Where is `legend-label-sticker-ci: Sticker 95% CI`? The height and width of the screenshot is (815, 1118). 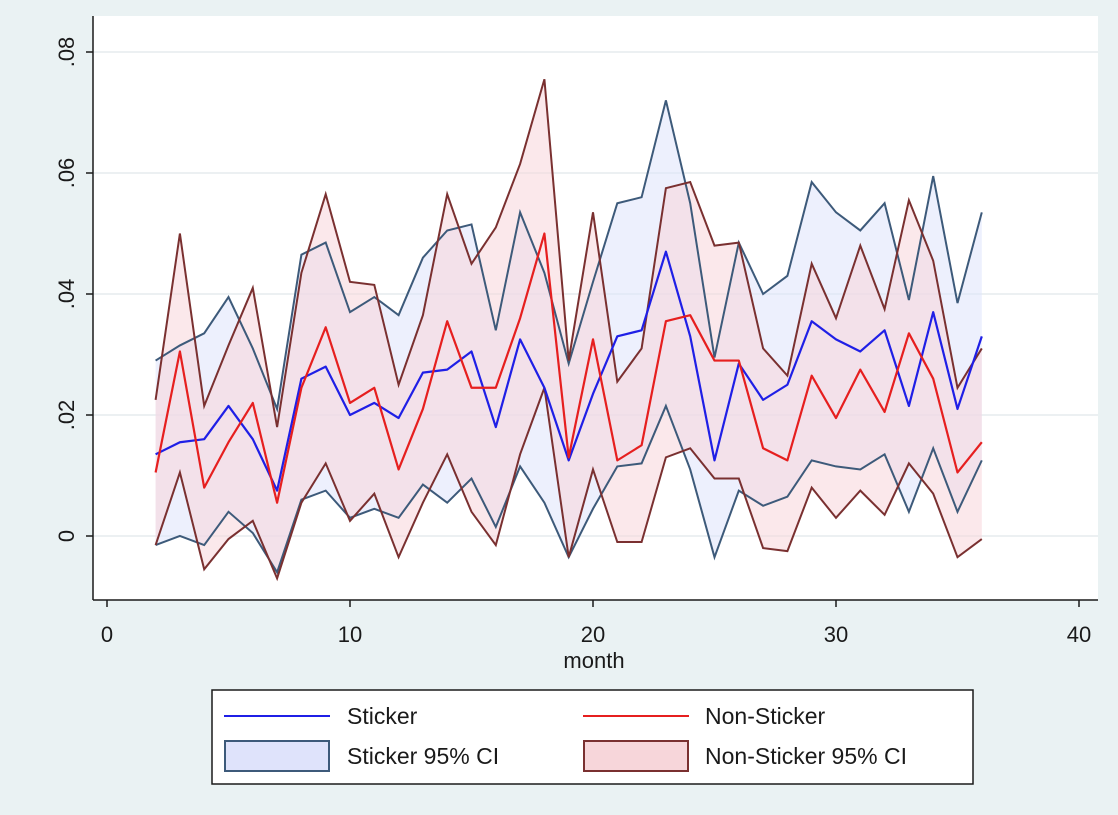 legend-label-sticker-ci: Sticker 95% CI is located at coordinates (423, 756).